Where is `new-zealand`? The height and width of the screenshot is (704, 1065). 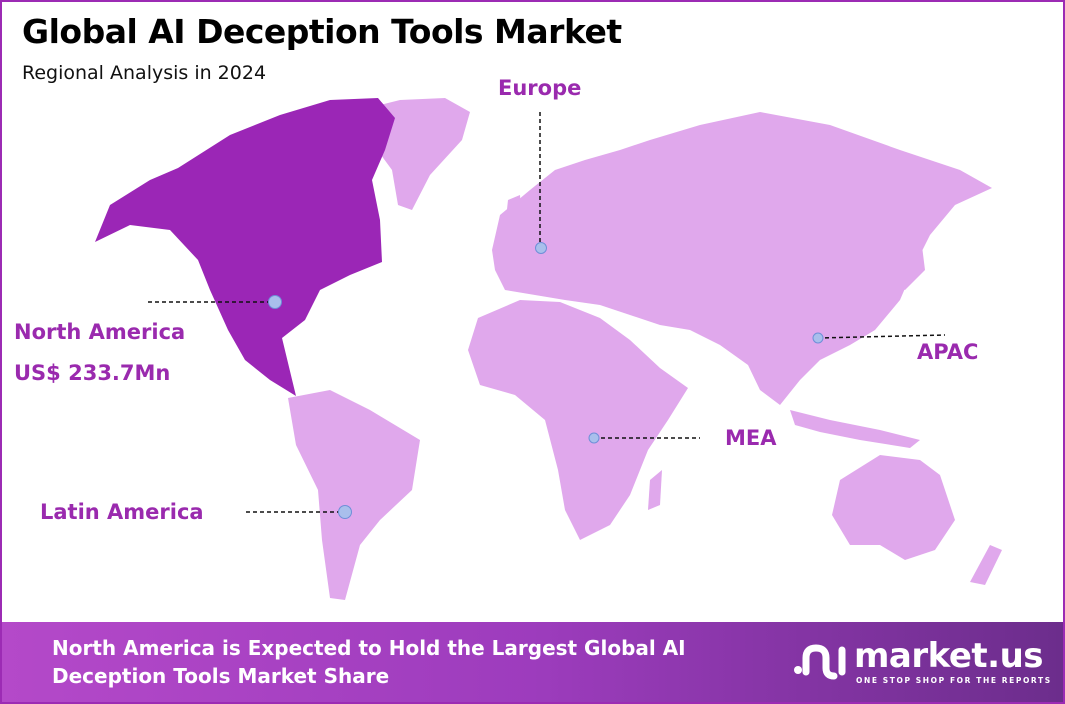 new-zealand is located at coordinates (986, 565).